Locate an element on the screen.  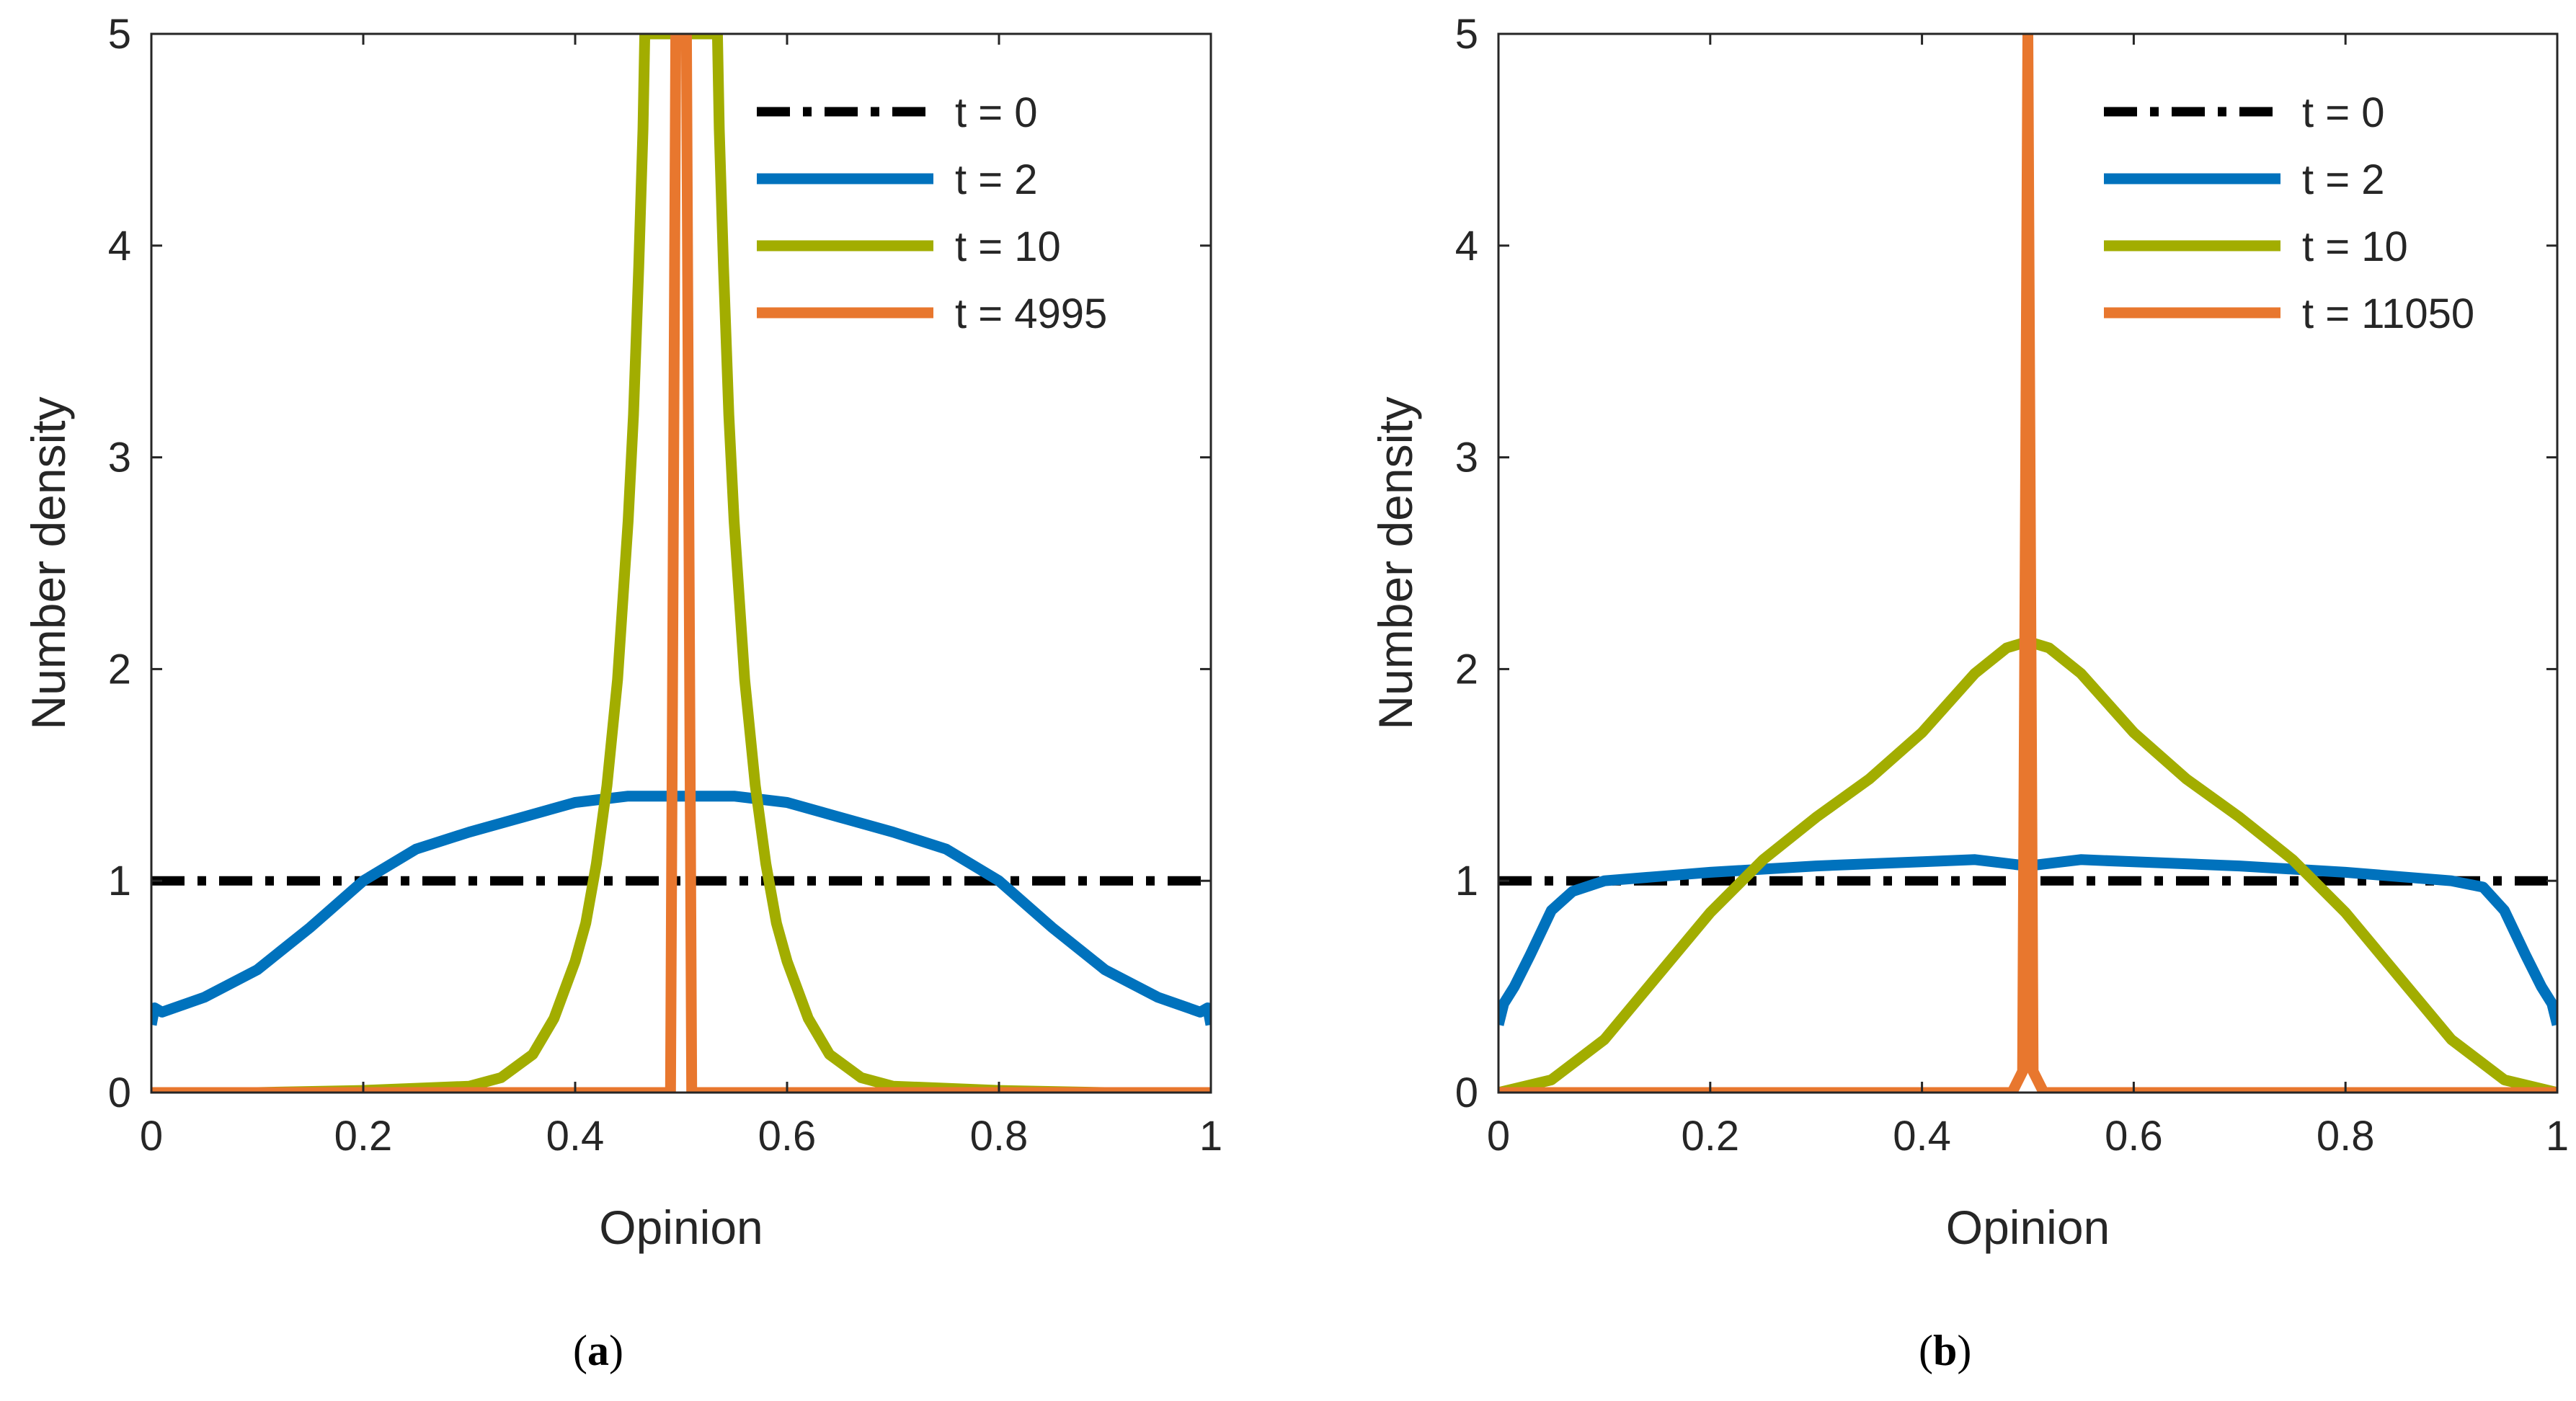
caption-b: (b) is located at coordinates (1945, 1350).